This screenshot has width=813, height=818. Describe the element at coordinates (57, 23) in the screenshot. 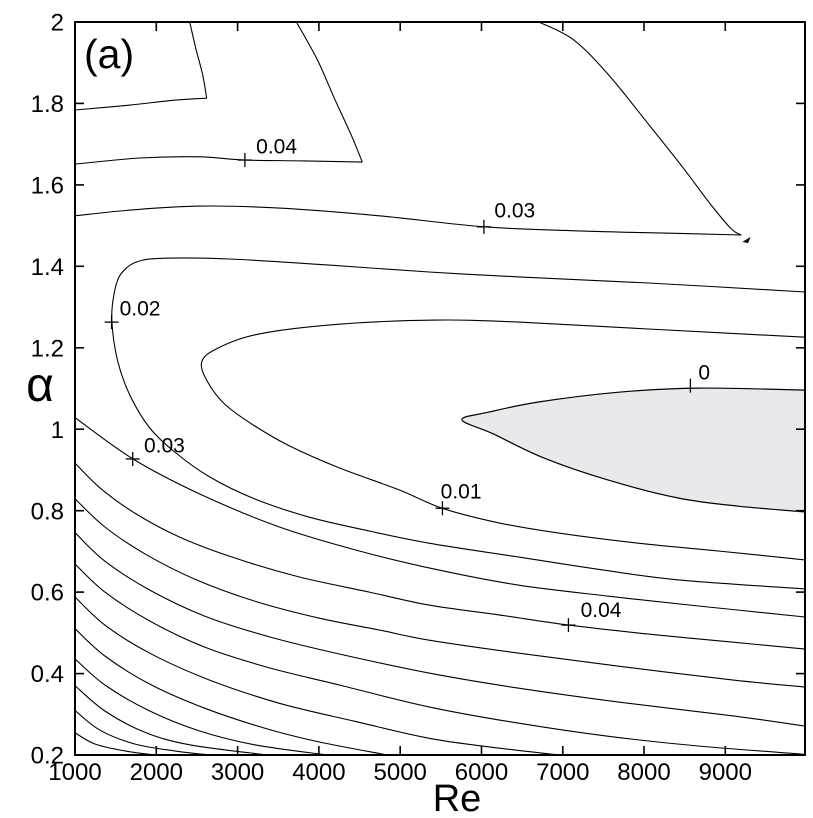

I see `y-tick-label: 2` at that location.